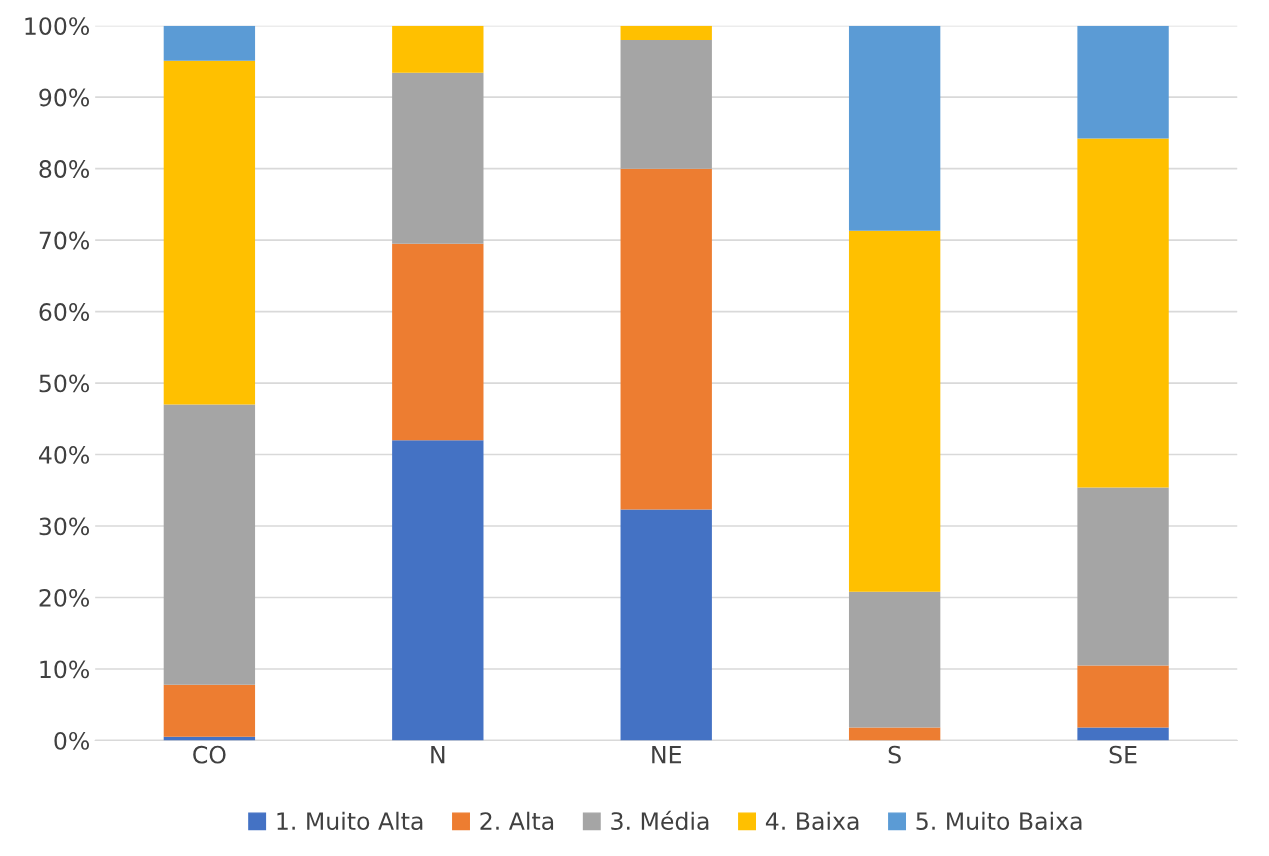  Describe the element at coordinates (517, 820) in the screenshot. I see `legend-label: 2. Alta` at that location.